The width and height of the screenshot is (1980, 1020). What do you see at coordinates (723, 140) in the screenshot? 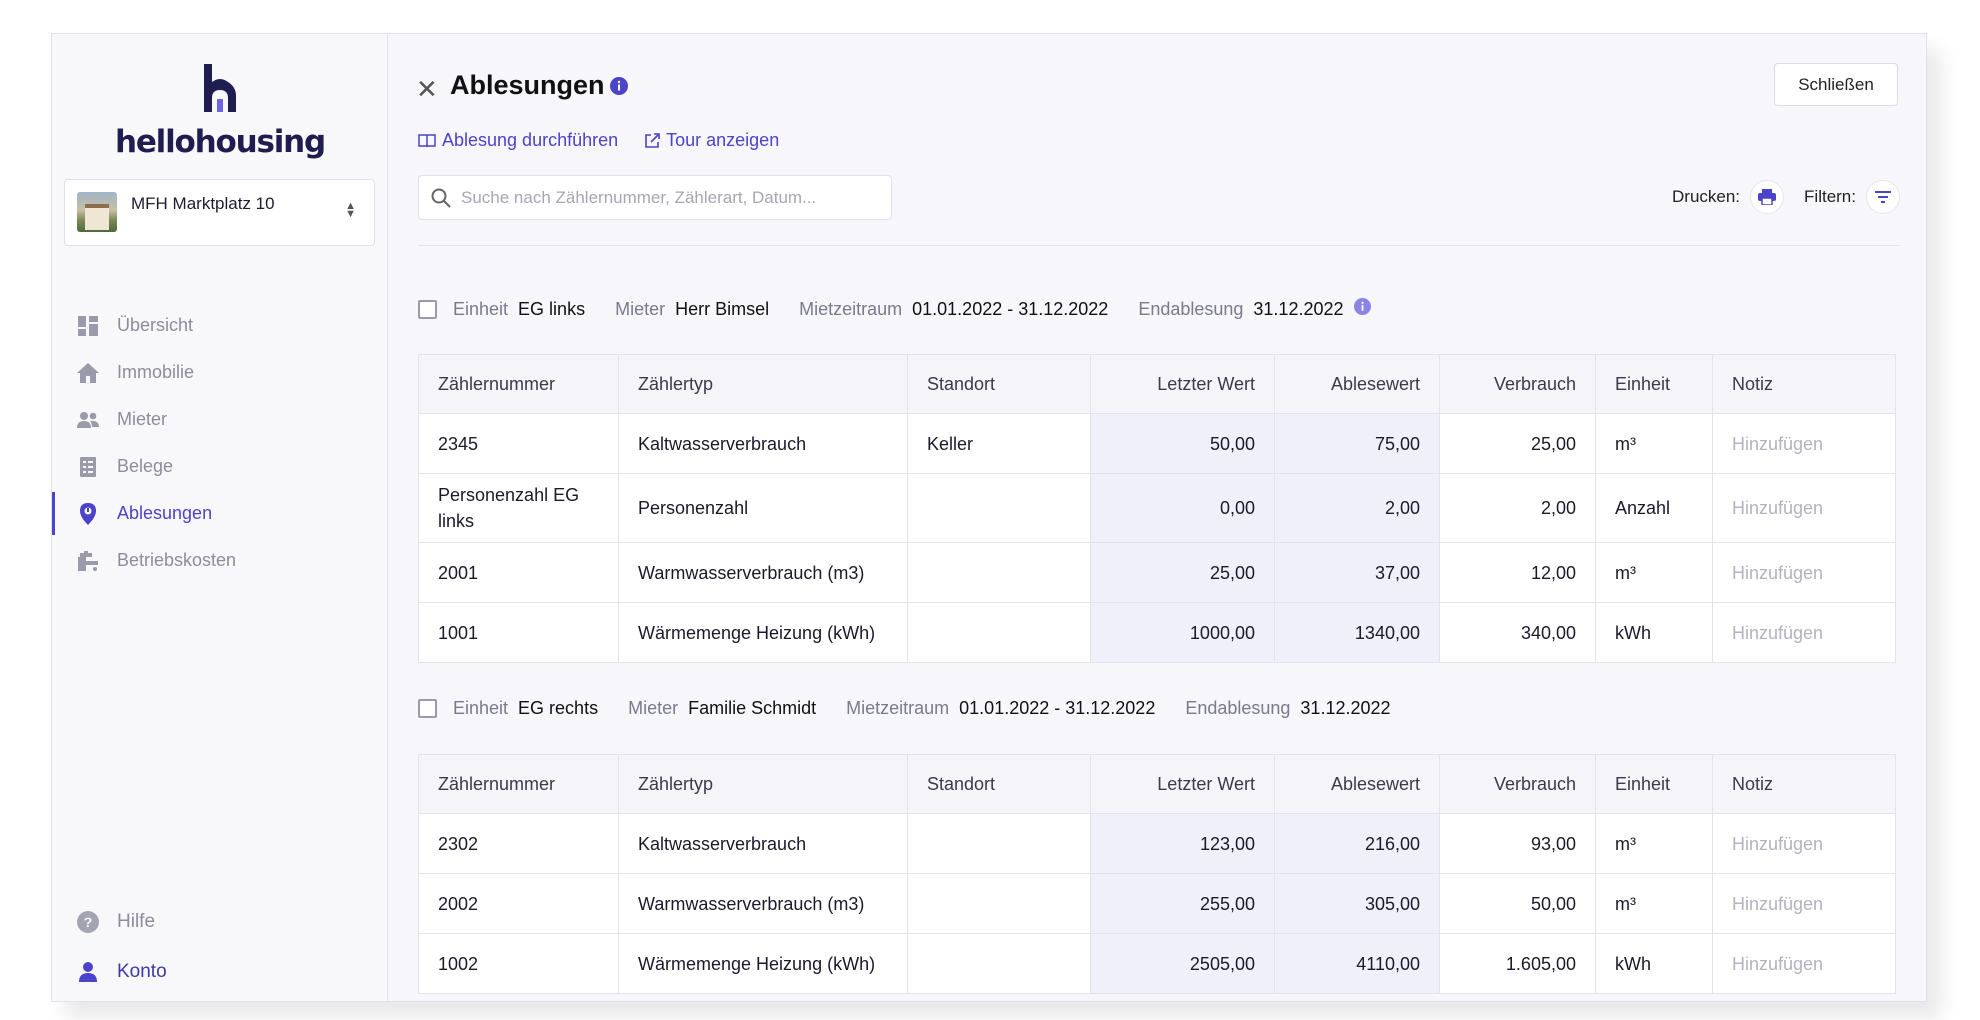
I see `link-label: Tour anzeigen` at bounding box center [723, 140].